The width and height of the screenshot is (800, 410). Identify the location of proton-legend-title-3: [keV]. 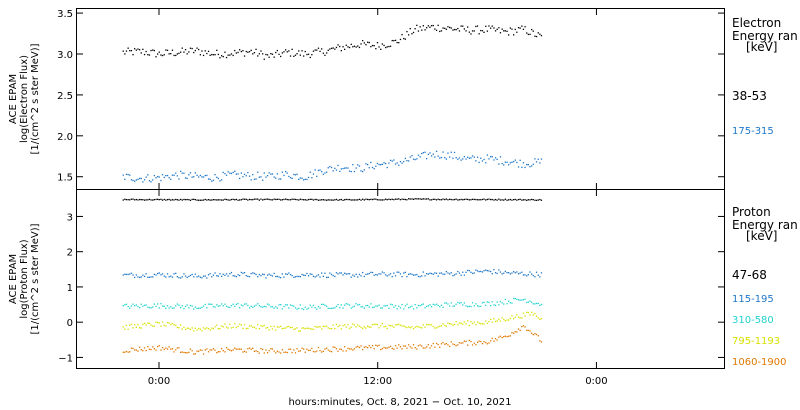
(761, 236).